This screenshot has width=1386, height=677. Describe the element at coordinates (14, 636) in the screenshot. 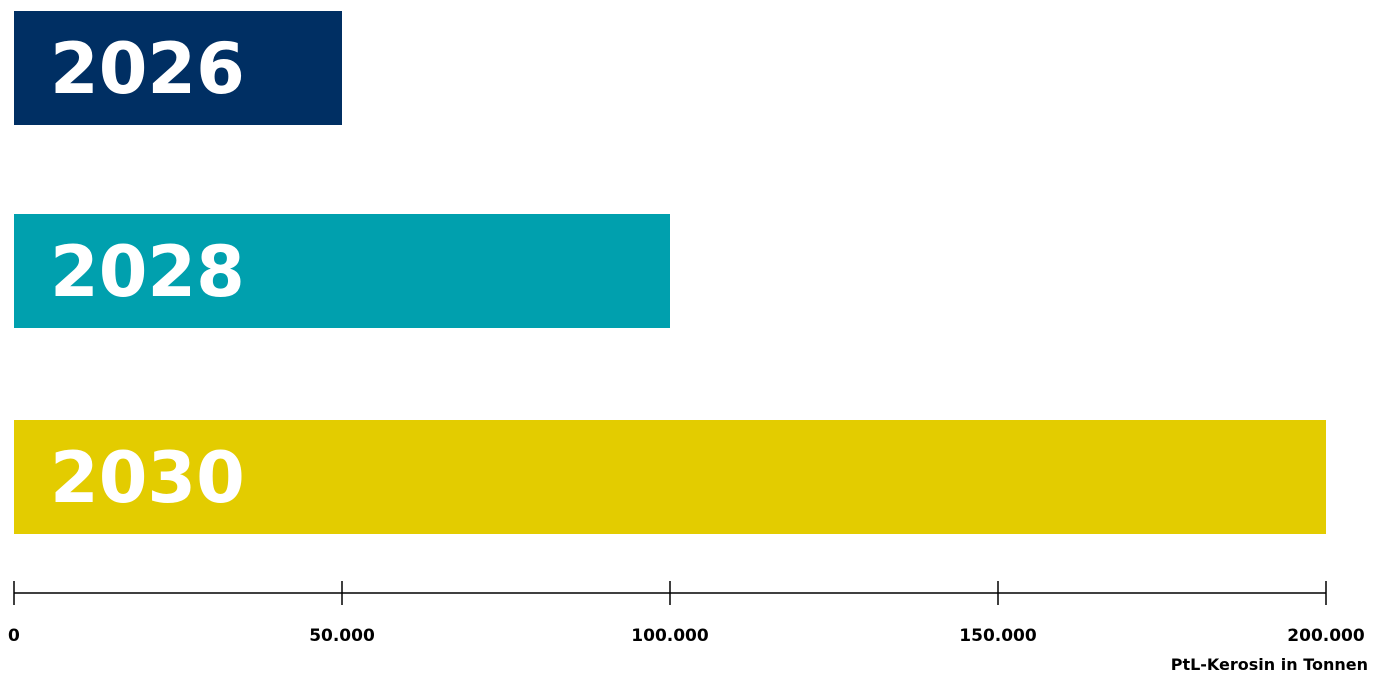

I see `x-tick-label-0: 0` at that location.